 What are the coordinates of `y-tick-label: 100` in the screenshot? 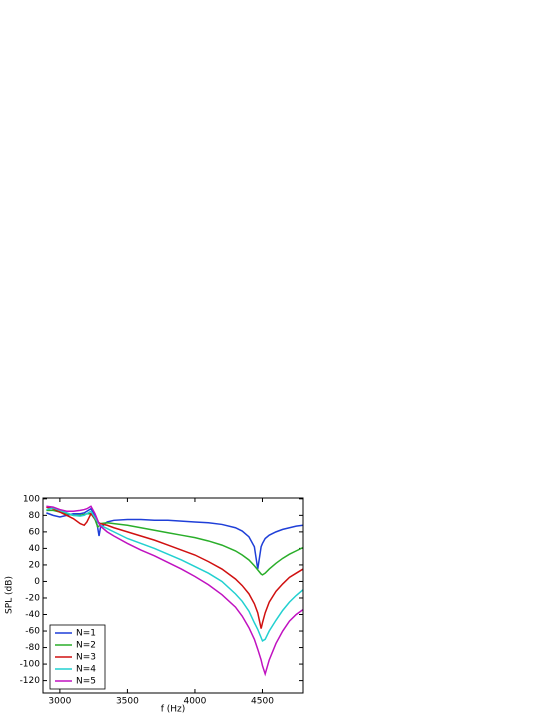 It's located at (31, 499).